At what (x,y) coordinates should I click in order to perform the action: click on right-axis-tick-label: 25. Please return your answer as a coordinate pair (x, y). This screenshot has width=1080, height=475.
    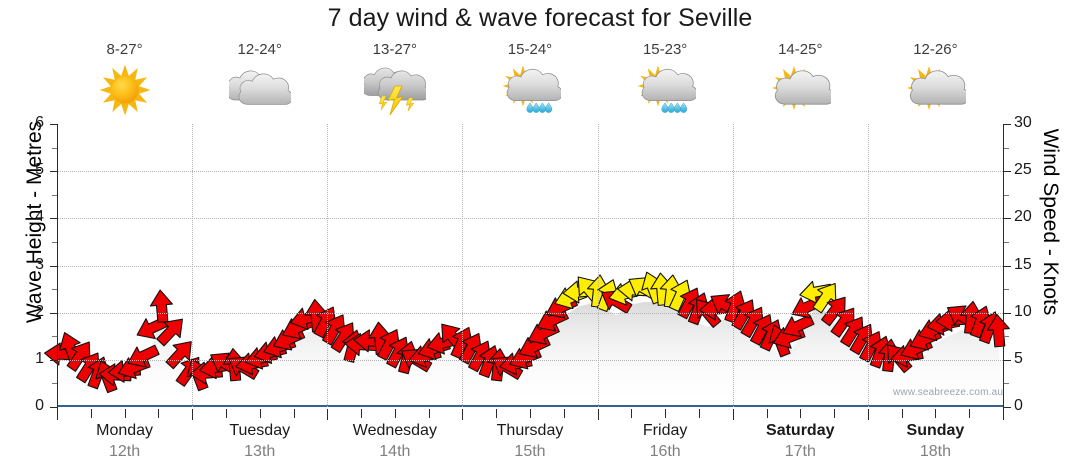
    Looking at the image, I should click on (1023, 170).